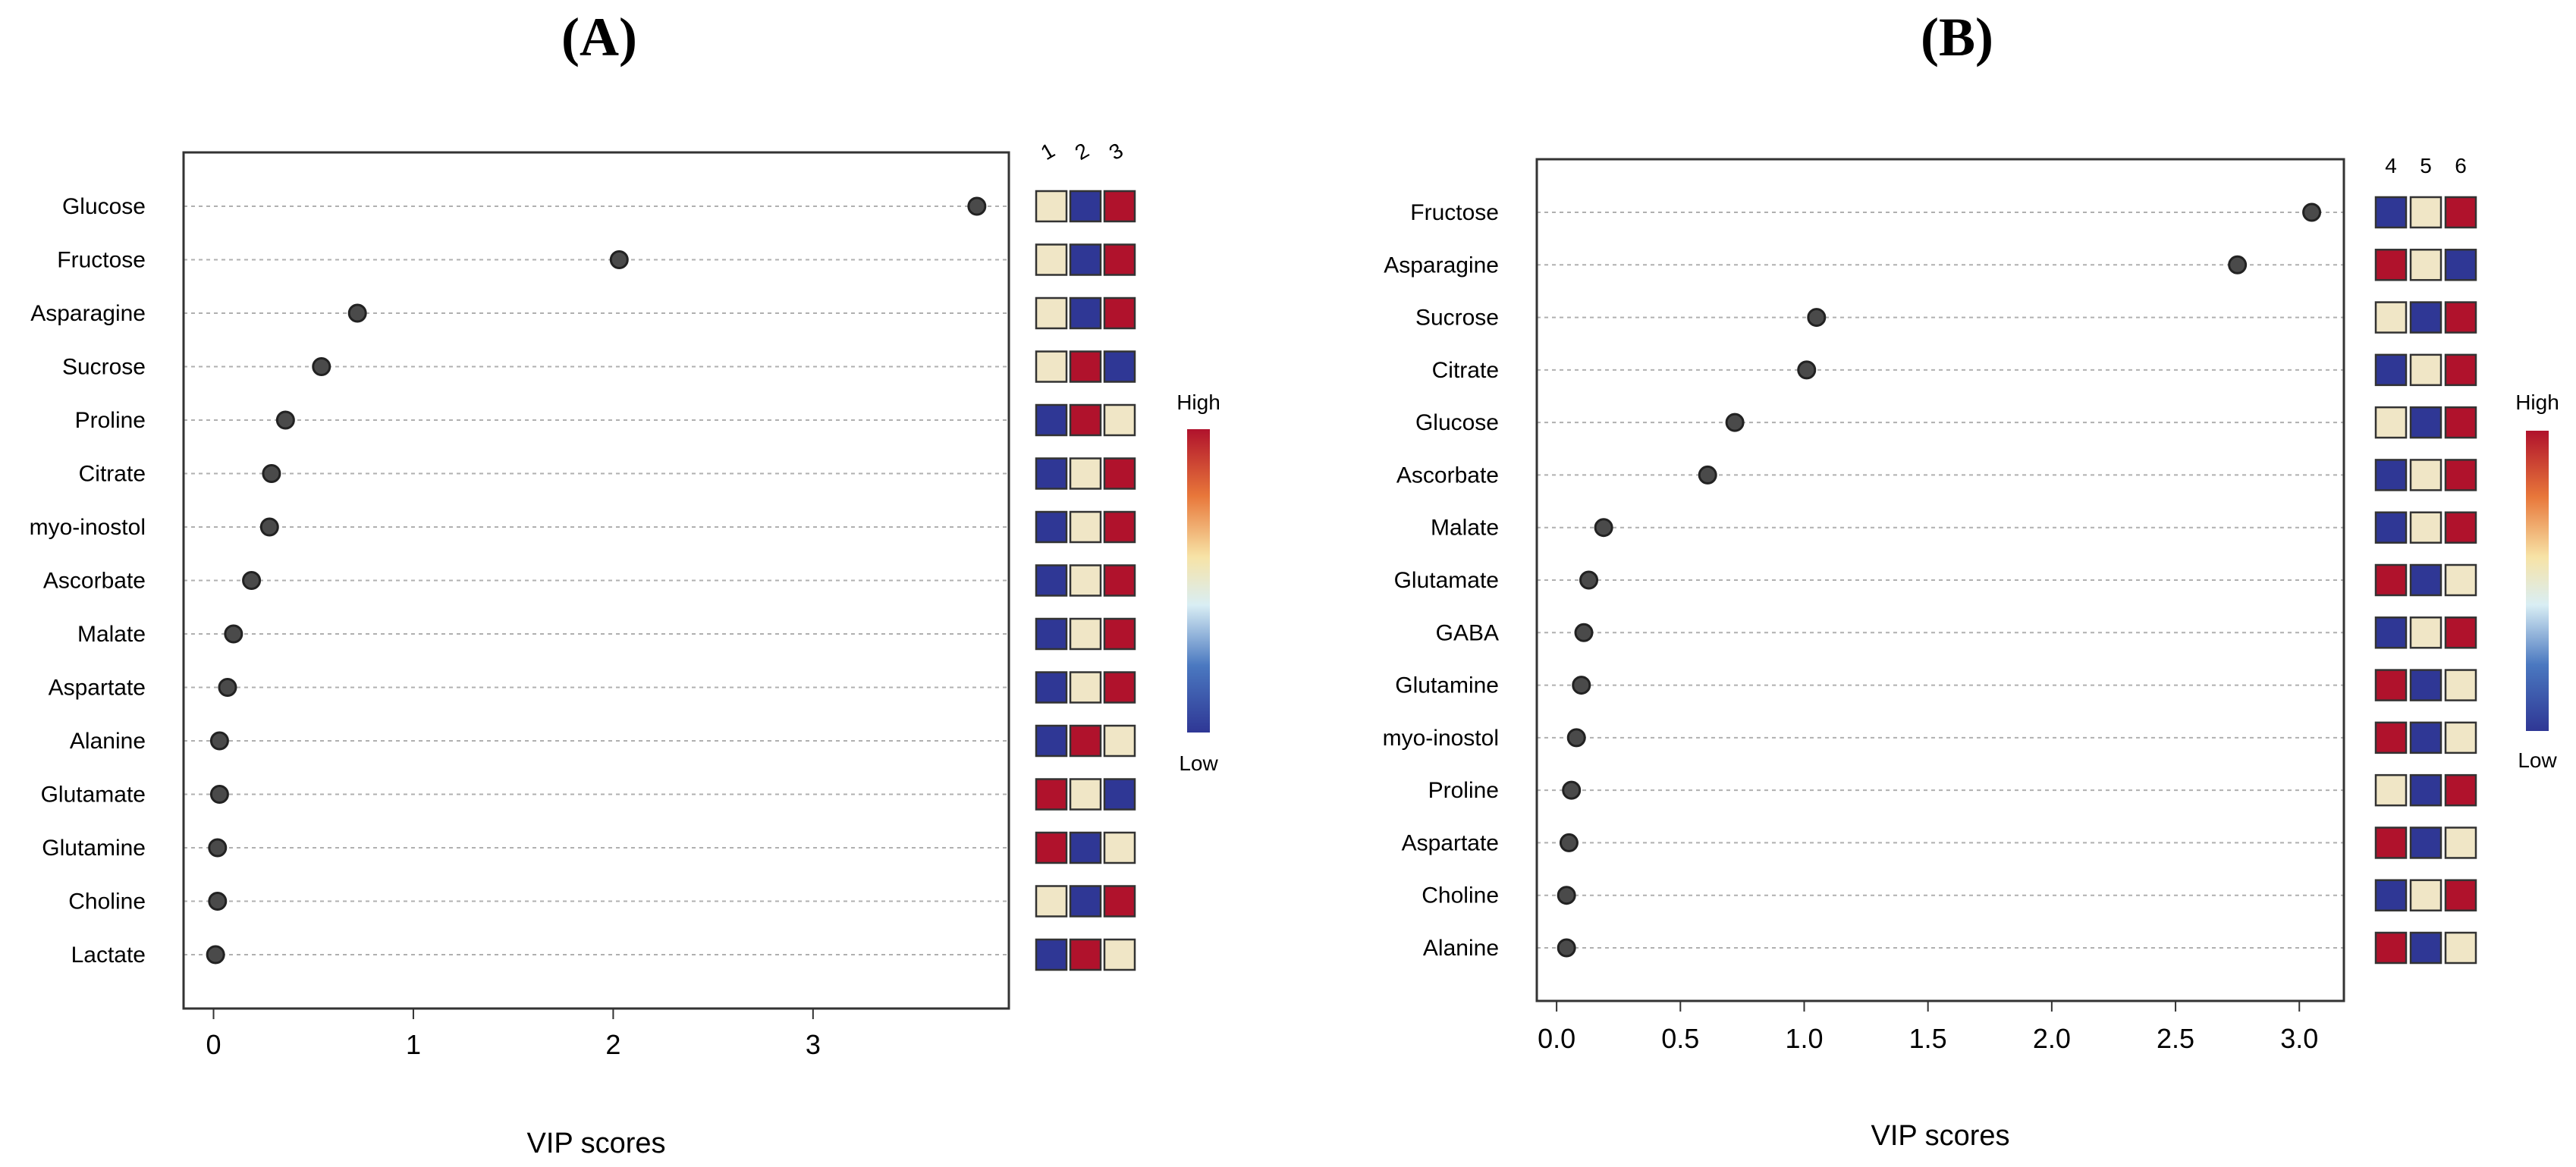 Image resolution: width=2576 pixels, height=1167 pixels. What do you see at coordinates (101, 260) in the screenshot?
I see `category-label: Fructose` at bounding box center [101, 260].